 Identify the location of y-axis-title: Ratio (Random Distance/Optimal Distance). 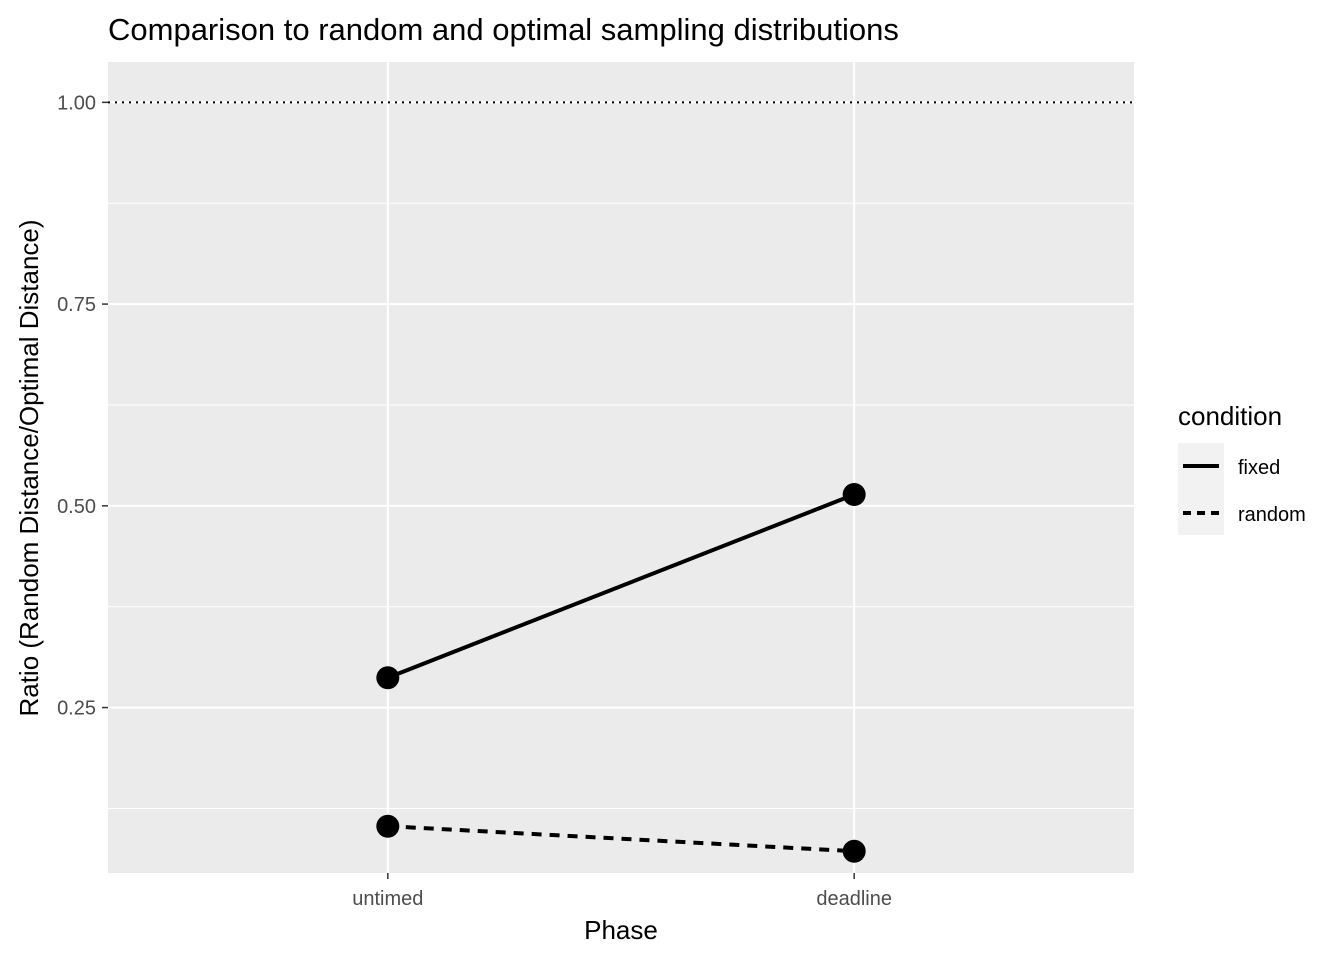
(29, 467).